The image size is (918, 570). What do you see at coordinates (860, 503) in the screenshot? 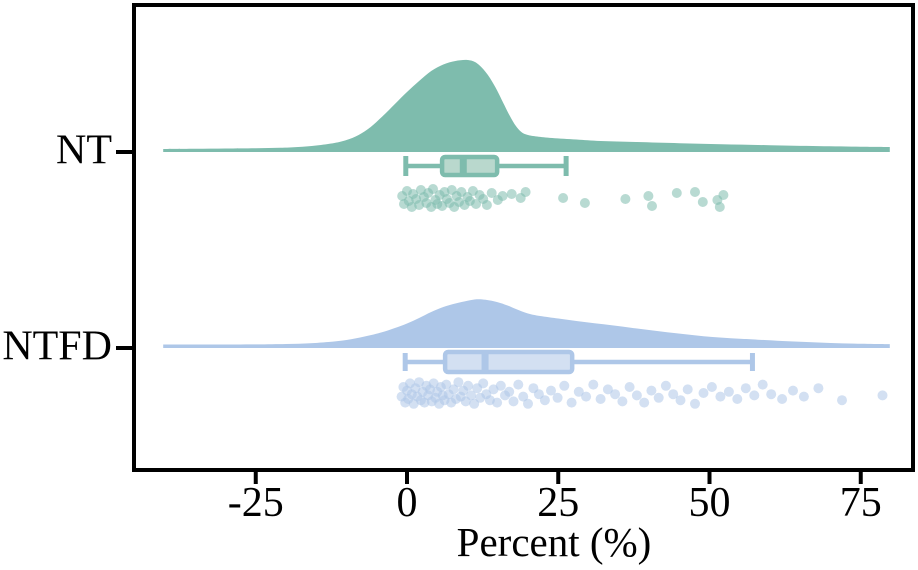
I see `x-tick-label-75: 75` at bounding box center [860, 503].